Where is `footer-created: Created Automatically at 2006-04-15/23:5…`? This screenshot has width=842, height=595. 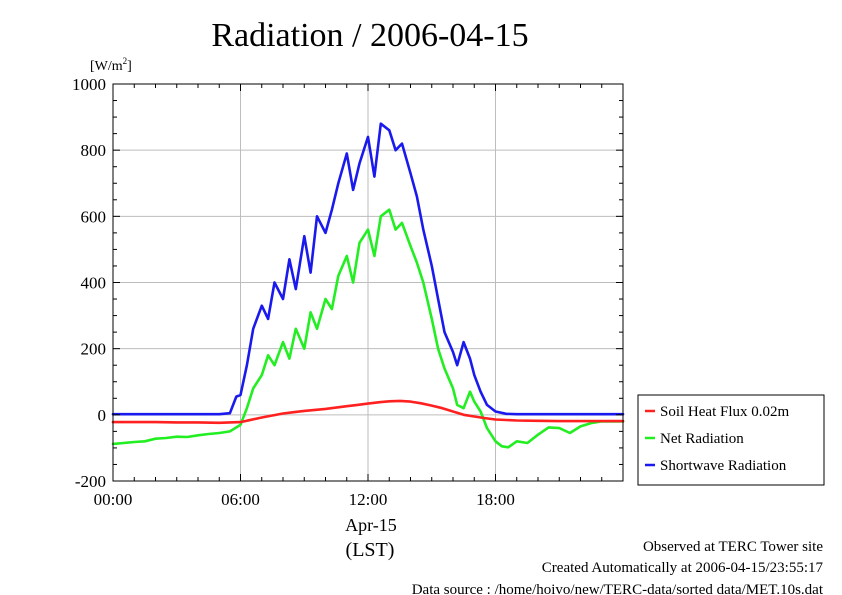 footer-created: Created Automatically at 2006-04-15/23:5… is located at coordinates (683, 568).